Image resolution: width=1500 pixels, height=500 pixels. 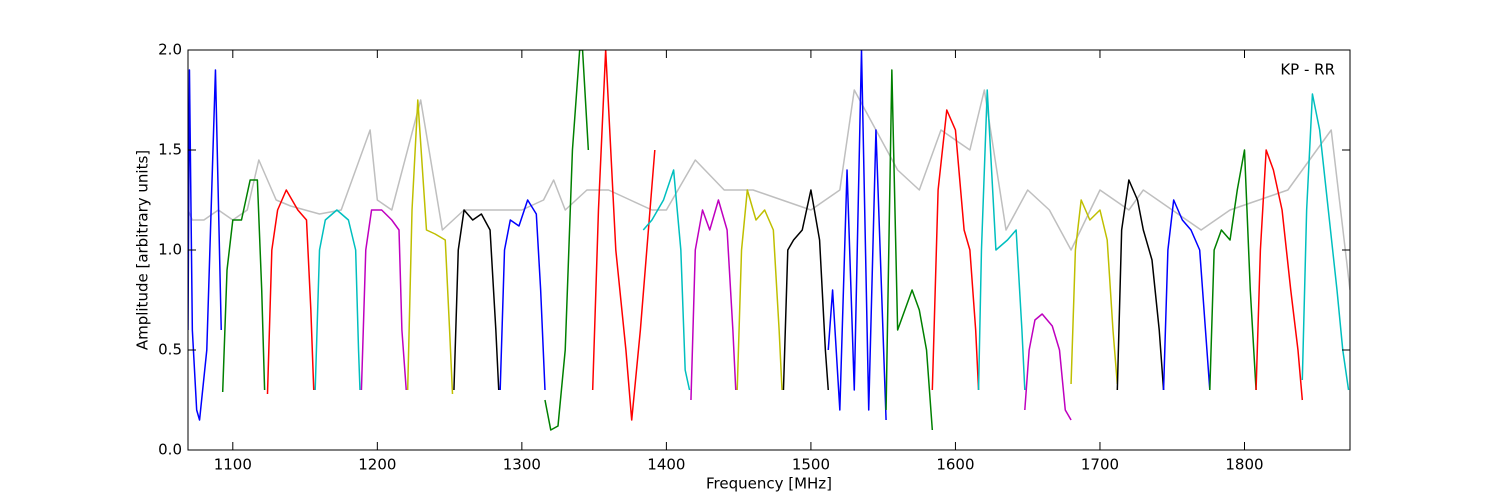 I want to click on y-tick-label: 0.5, so click(x=170, y=350).